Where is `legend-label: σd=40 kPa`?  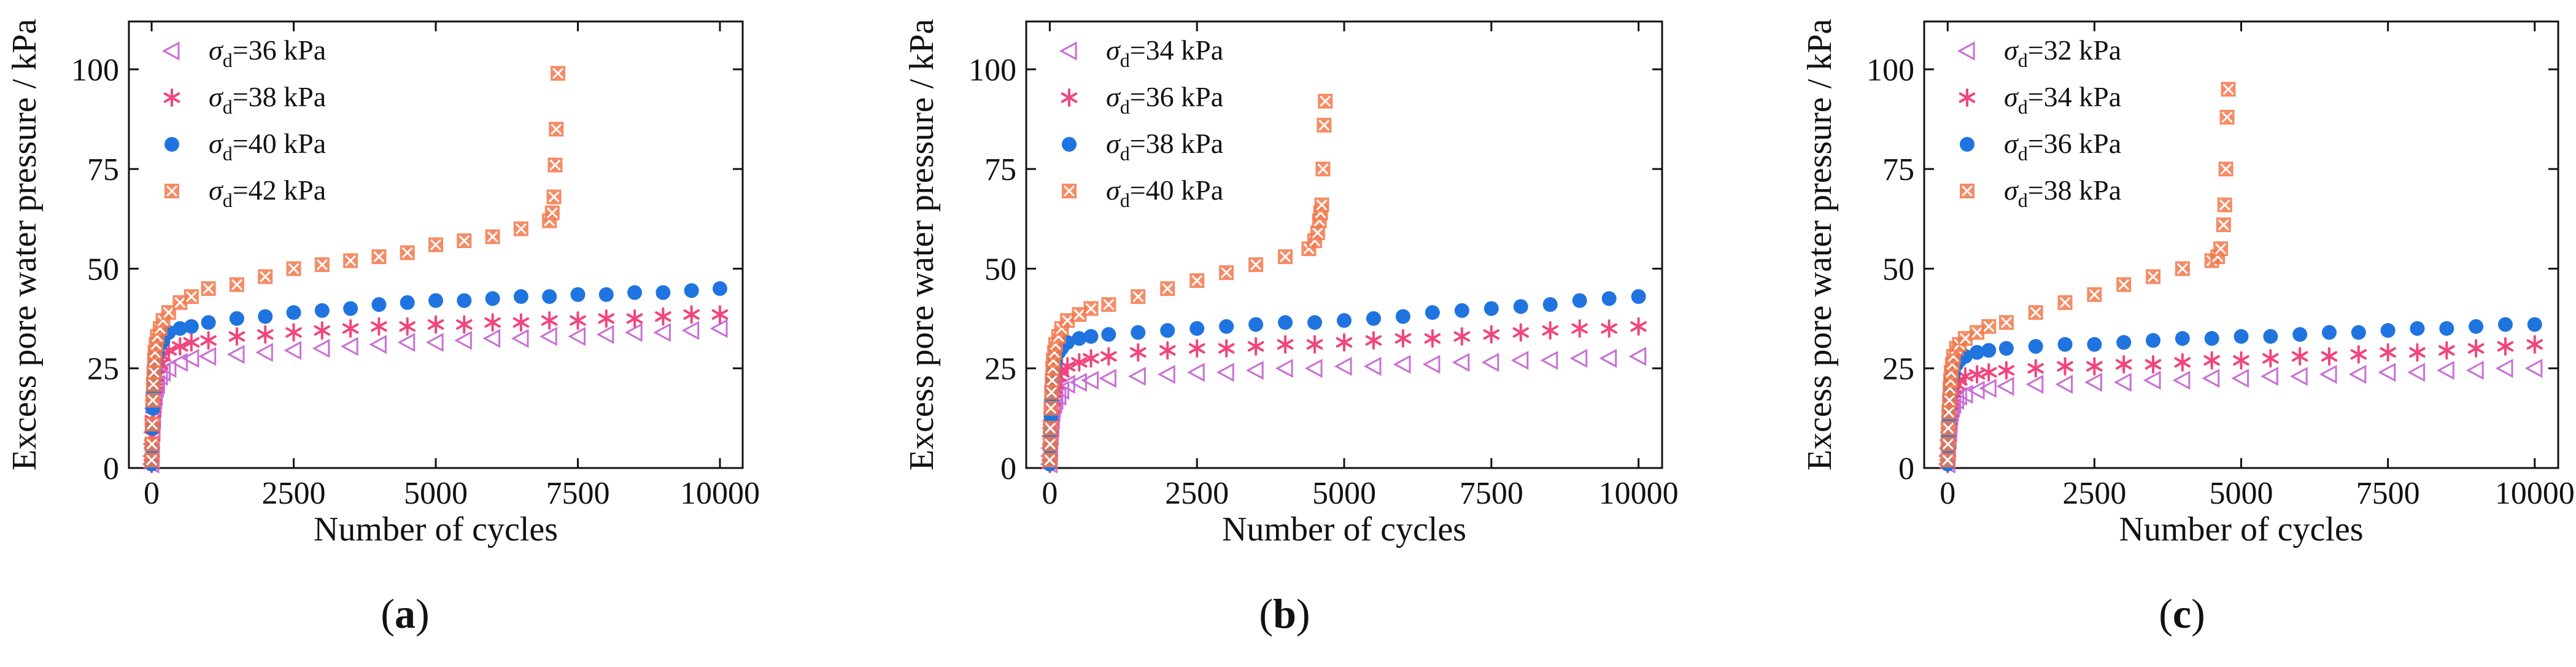
legend-label: σd=40 kPa is located at coordinates (267, 147).